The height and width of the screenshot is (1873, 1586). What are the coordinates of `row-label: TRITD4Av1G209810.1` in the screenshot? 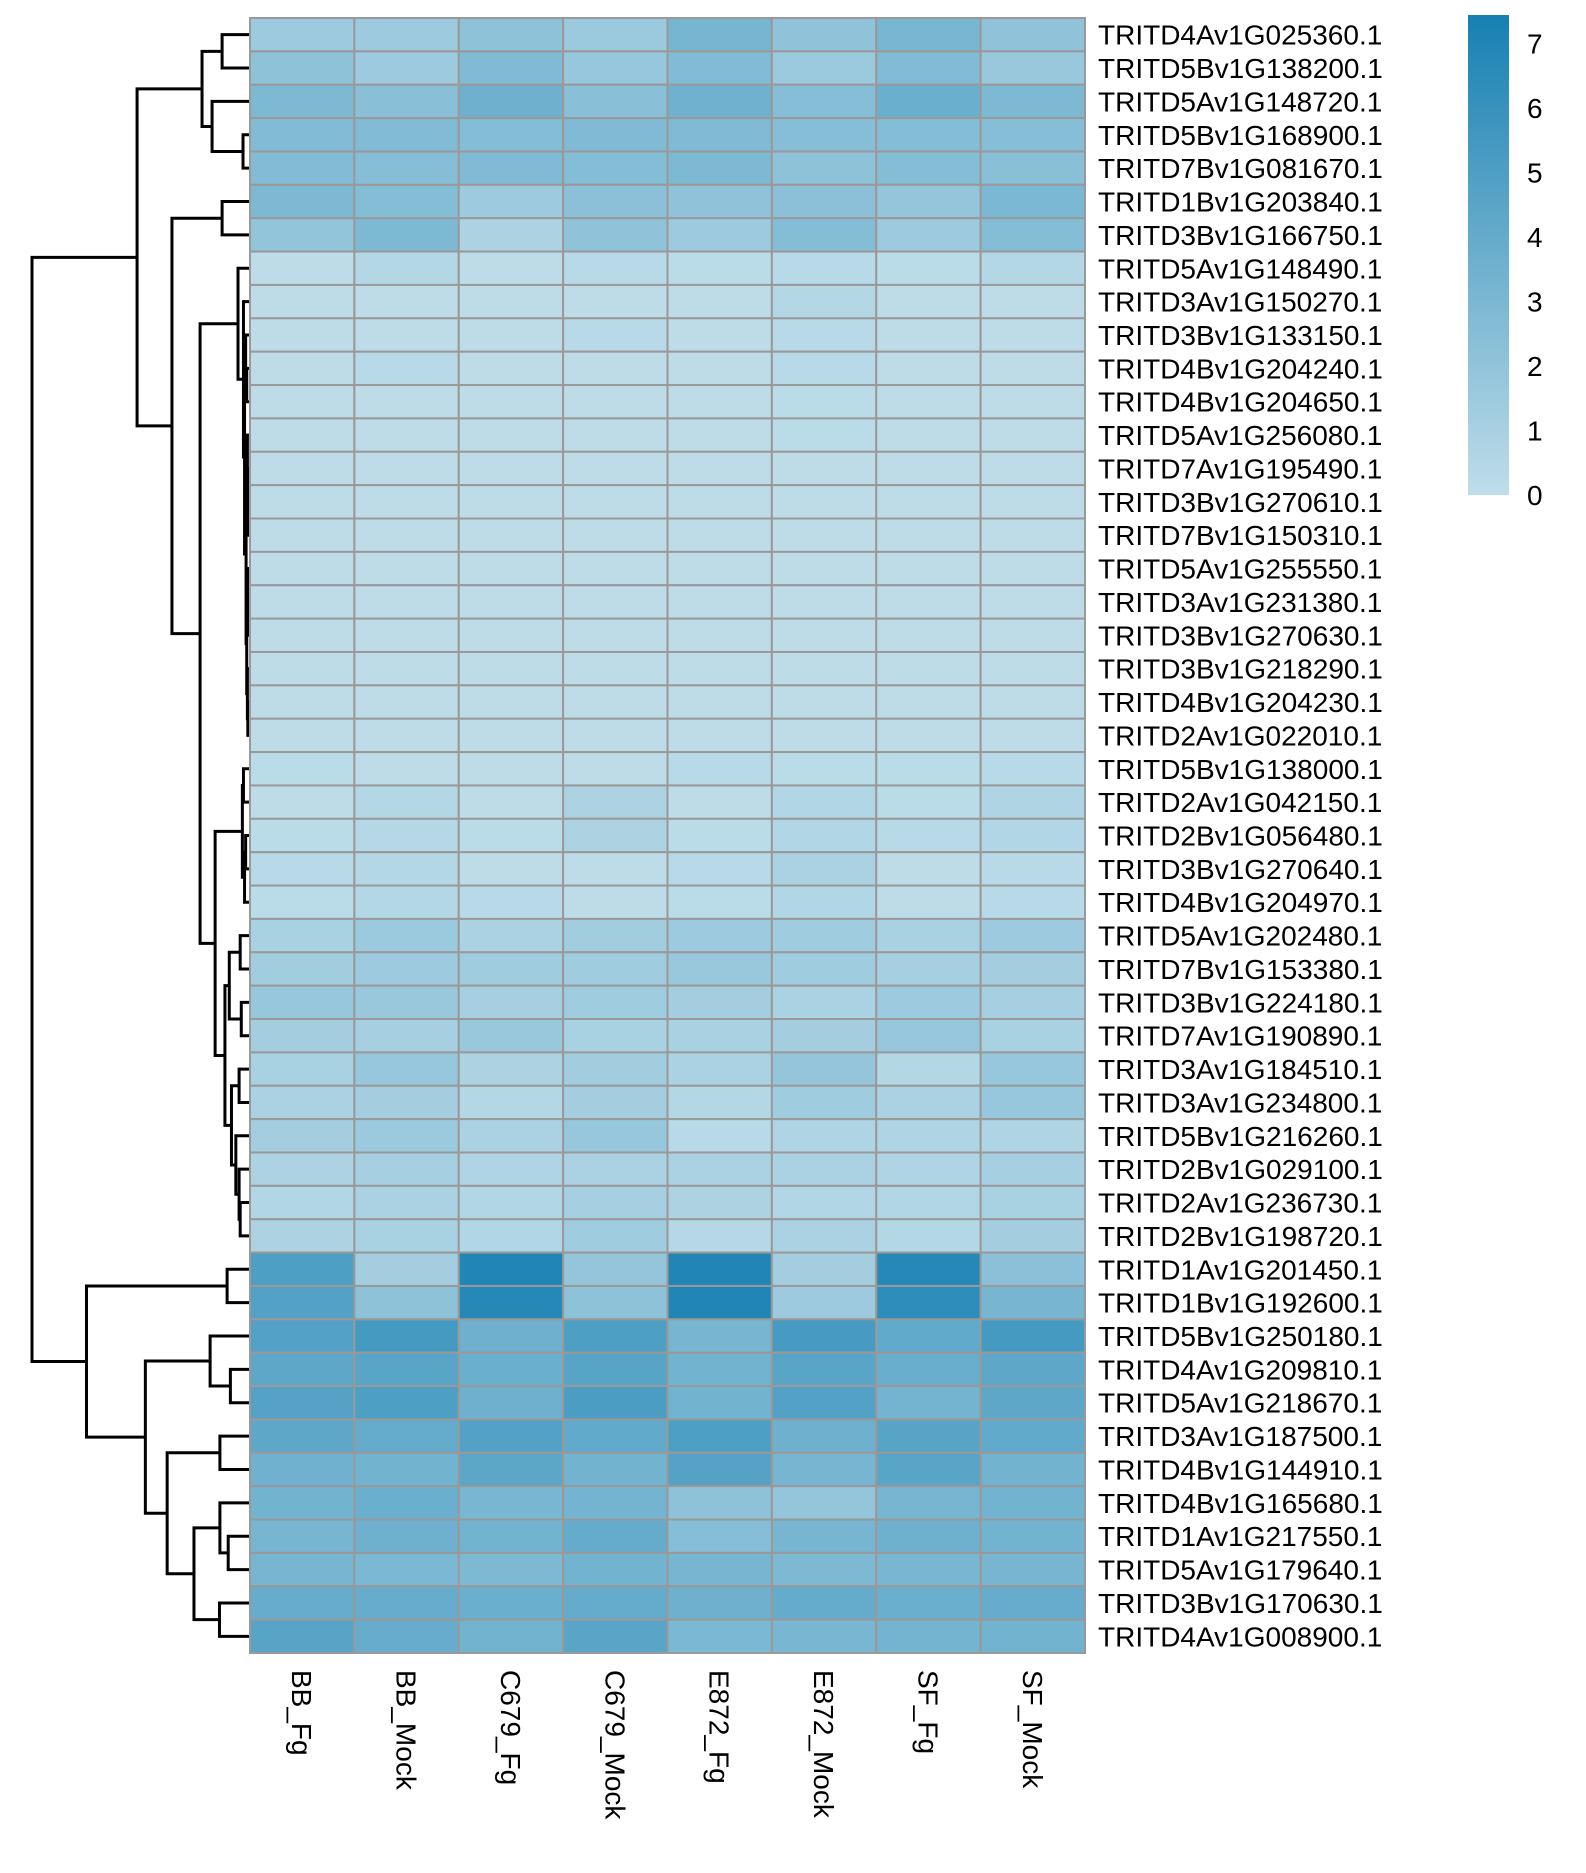 It's located at (1240, 1369).